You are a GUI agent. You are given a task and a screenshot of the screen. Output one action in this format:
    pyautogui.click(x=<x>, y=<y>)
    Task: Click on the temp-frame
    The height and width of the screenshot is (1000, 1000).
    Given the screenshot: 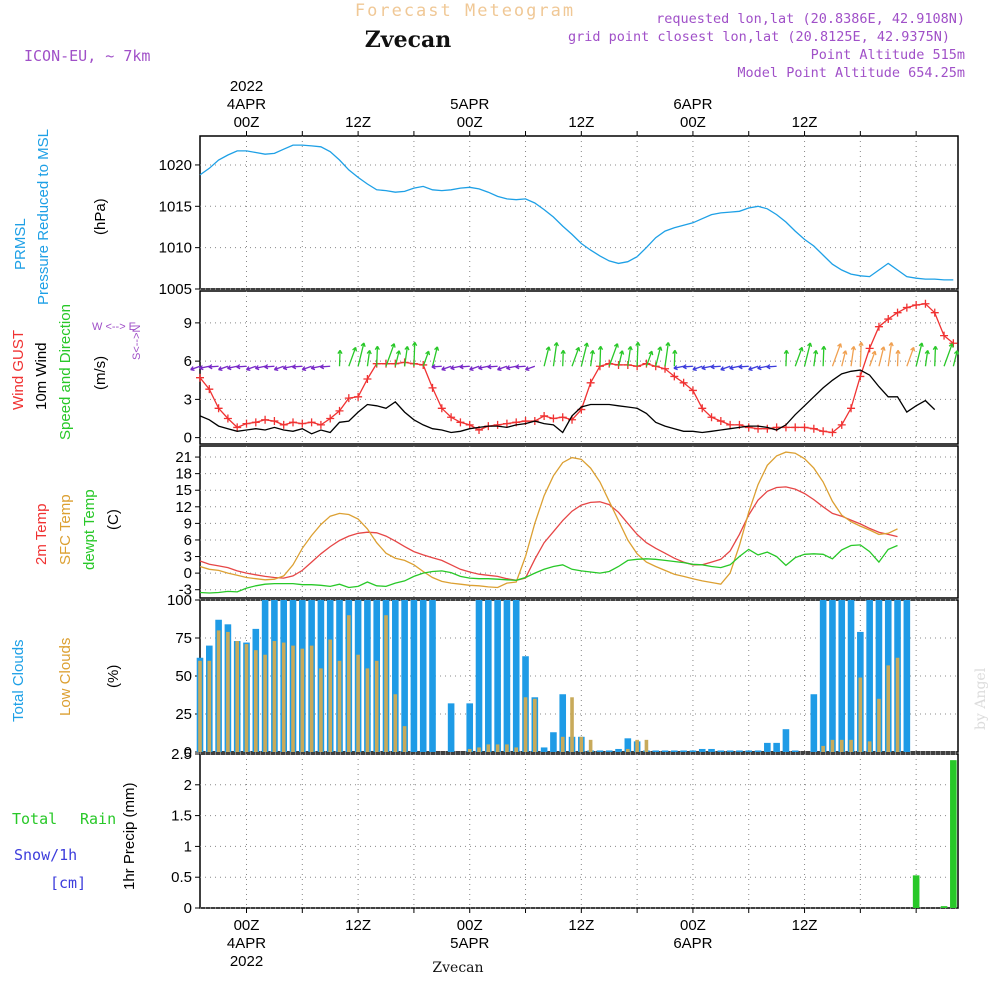 What is the action you would take?
    pyautogui.click(x=579, y=522)
    